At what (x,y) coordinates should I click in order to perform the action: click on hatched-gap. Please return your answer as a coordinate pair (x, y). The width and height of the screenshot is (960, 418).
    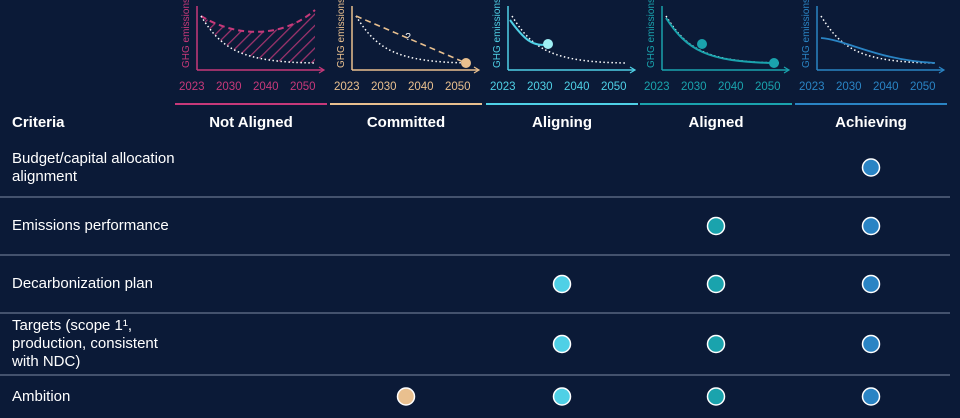
    Looking at the image, I should click on (258, 36).